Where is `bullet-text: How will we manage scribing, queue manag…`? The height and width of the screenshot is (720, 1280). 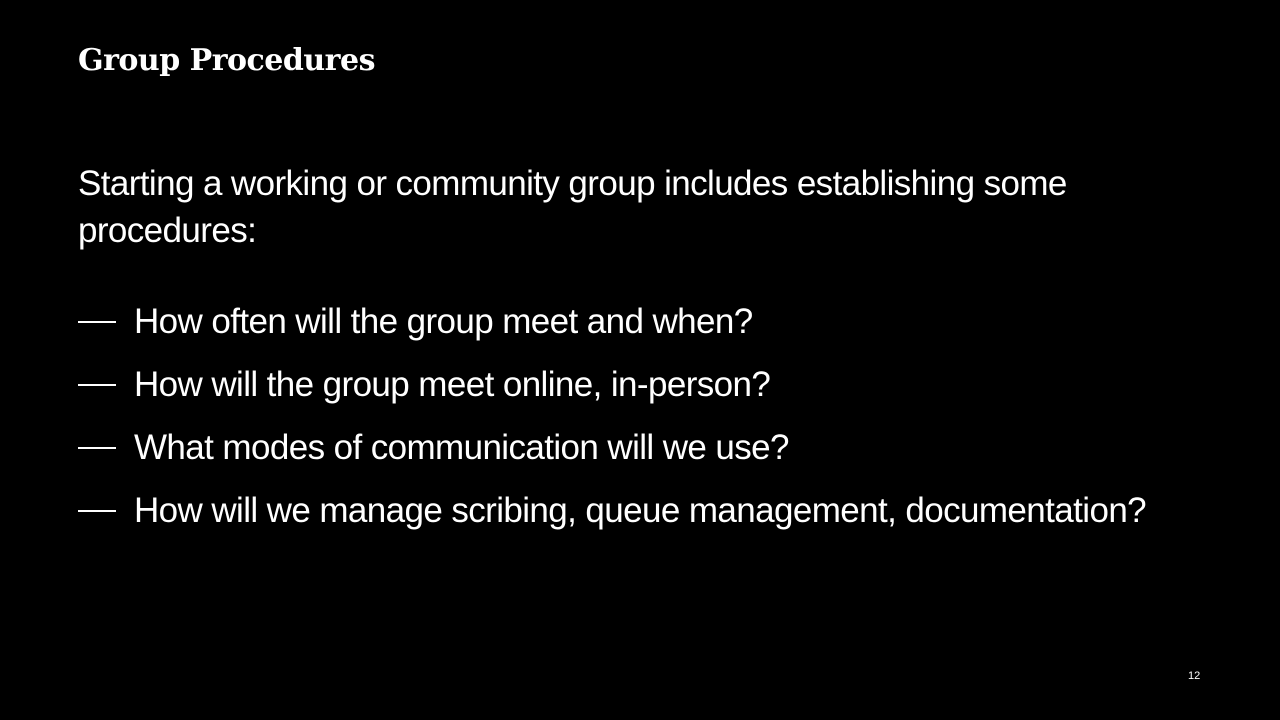
bullet-text: How will we manage scribing, queue manag… is located at coordinates (640, 510).